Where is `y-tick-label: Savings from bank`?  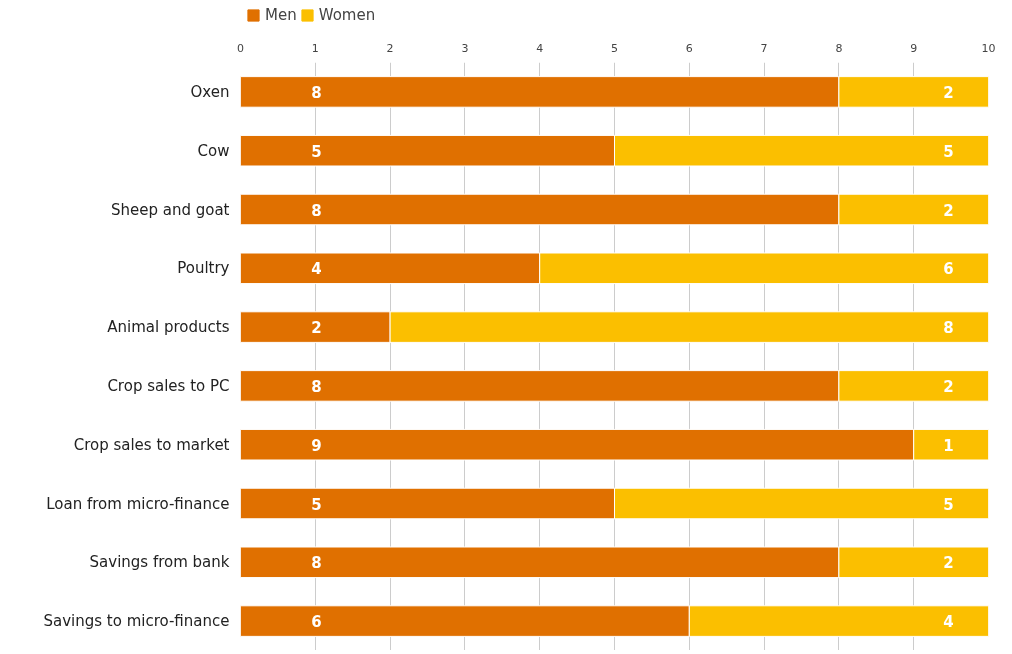 y-tick-label: Savings from bank is located at coordinates (159, 562).